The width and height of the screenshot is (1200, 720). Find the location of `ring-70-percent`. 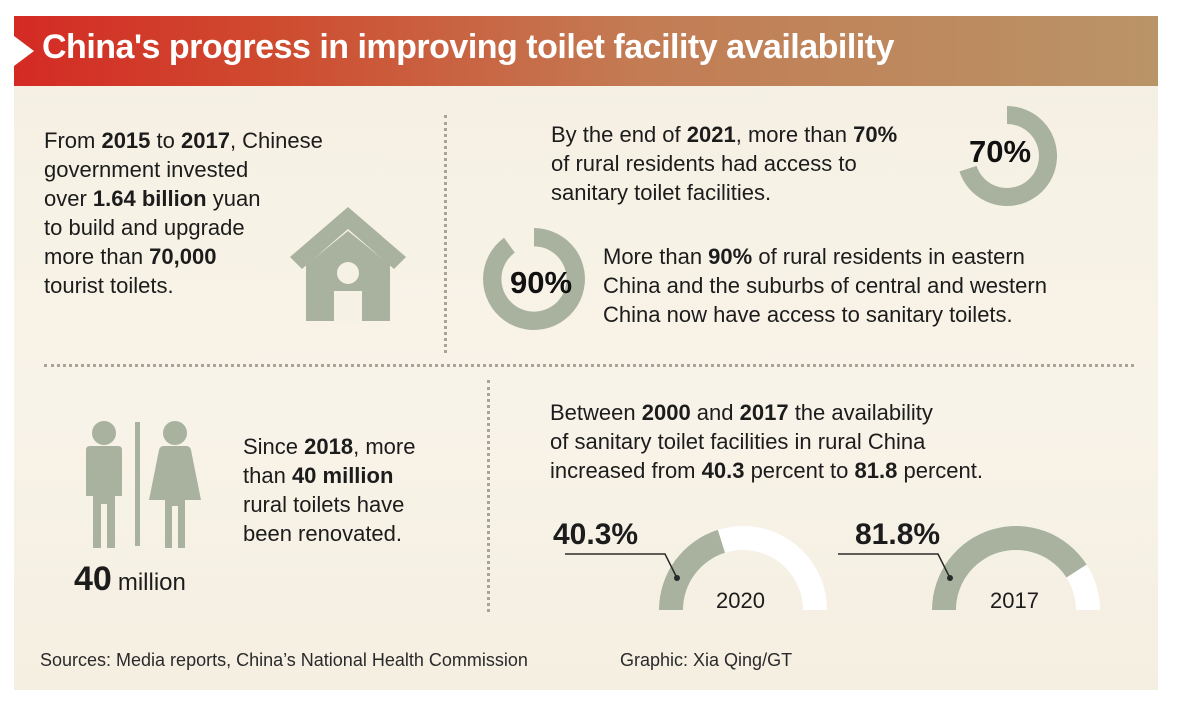

ring-70-percent is located at coordinates (1008, 156).